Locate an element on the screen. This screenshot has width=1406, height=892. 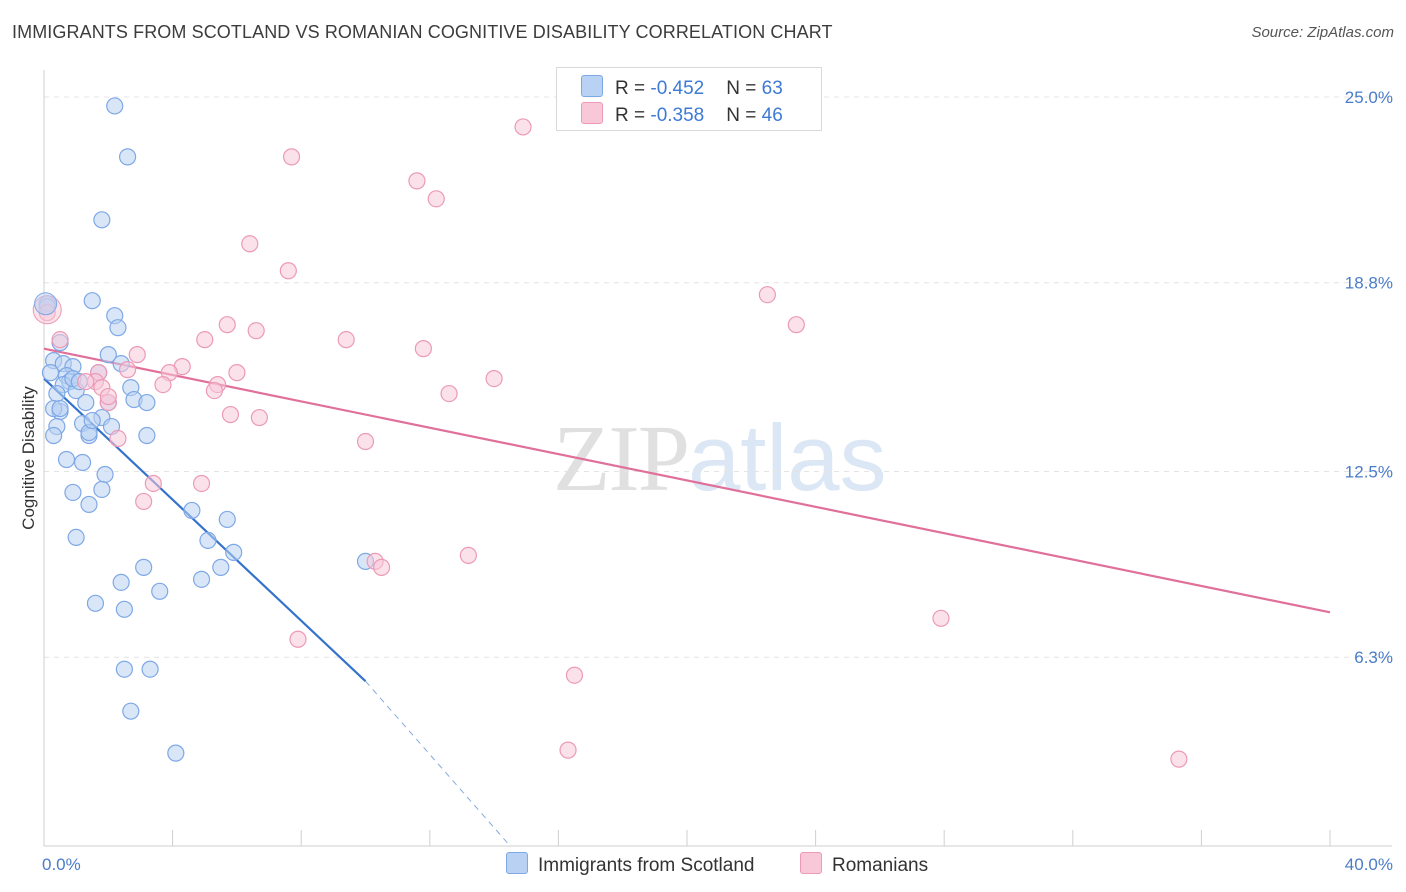
trend-extension-blue is located at coordinates (438, 763).